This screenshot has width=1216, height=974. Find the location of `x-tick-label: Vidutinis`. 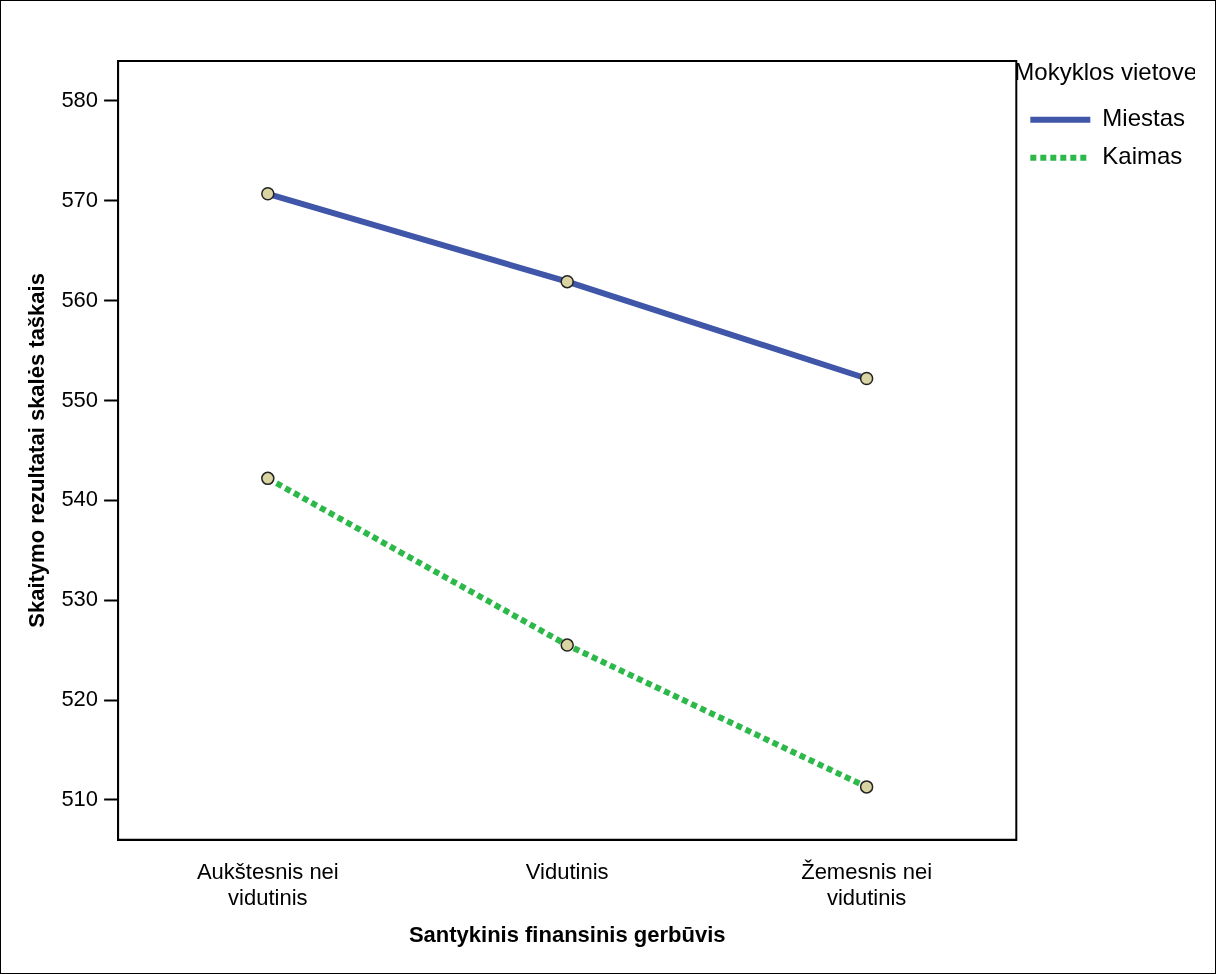

x-tick-label: Vidutinis is located at coordinates (567, 872).